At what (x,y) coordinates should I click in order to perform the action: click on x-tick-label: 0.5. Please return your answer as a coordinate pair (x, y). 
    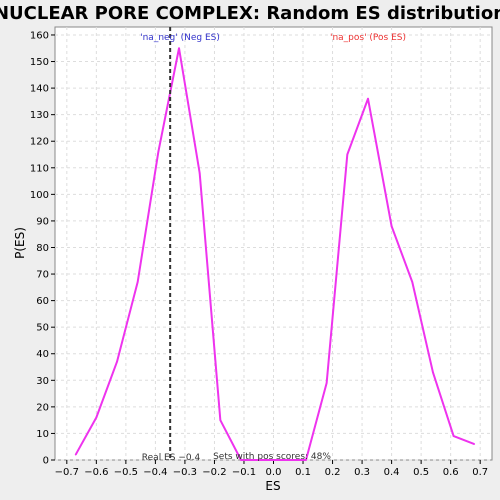
    Looking at the image, I should click on (421, 472).